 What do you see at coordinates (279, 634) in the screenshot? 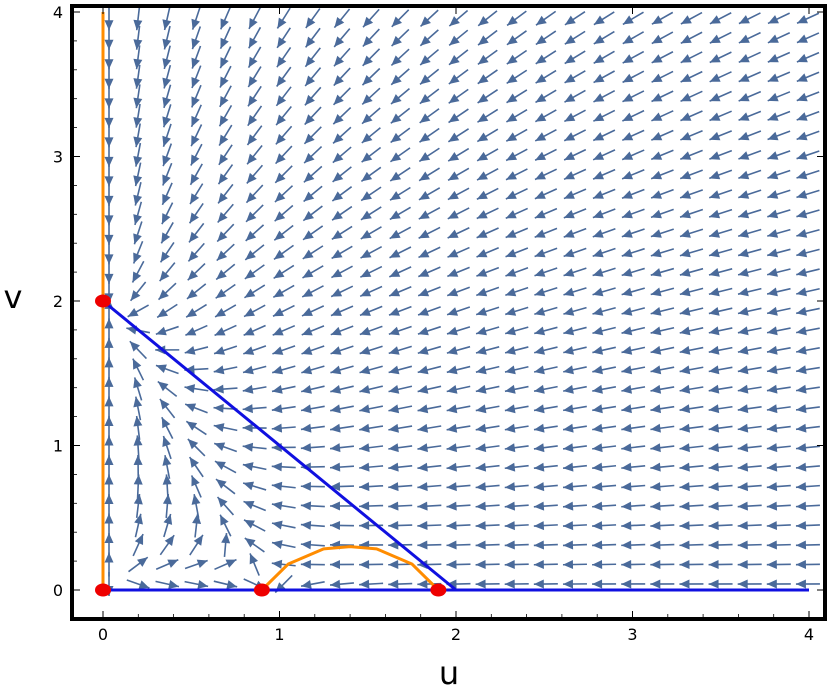
I see `x-tick-label: 1` at bounding box center [279, 634].